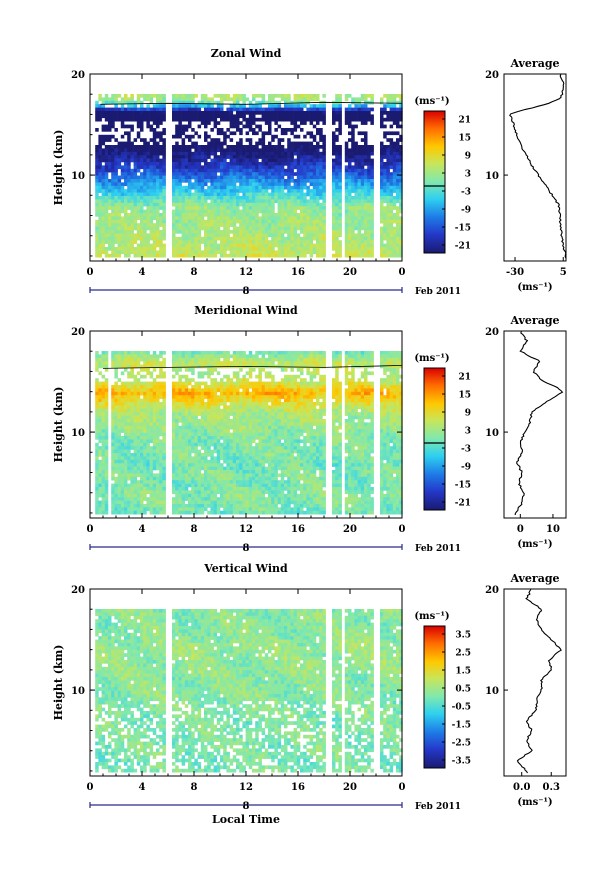 The width and height of the screenshot is (616, 873). Describe the element at coordinates (90, 272) in the screenshot. I see `x-tick-label: 0` at that location.